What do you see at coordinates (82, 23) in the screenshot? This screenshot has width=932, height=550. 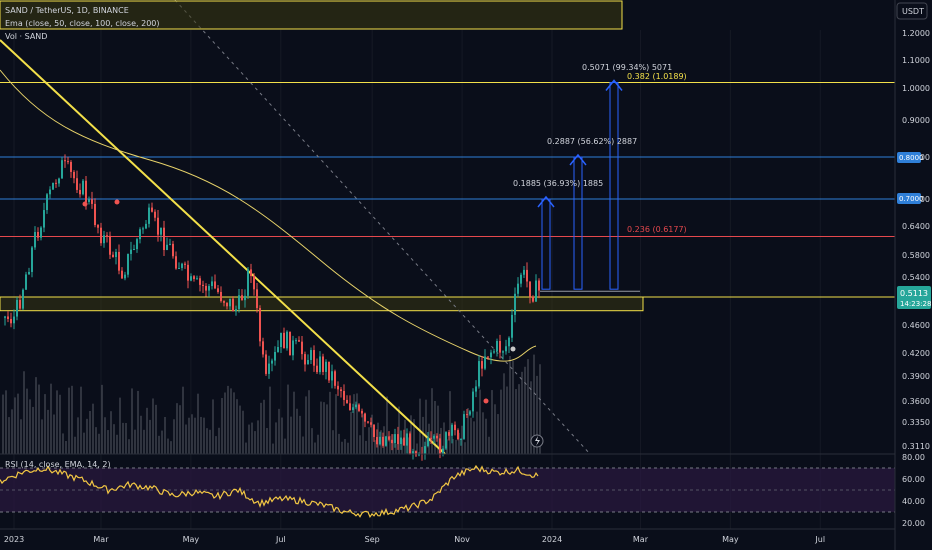 I see `ema-legend: Ema (close, 50, close, 100, close, 200)` at bounding box center [82, 23].